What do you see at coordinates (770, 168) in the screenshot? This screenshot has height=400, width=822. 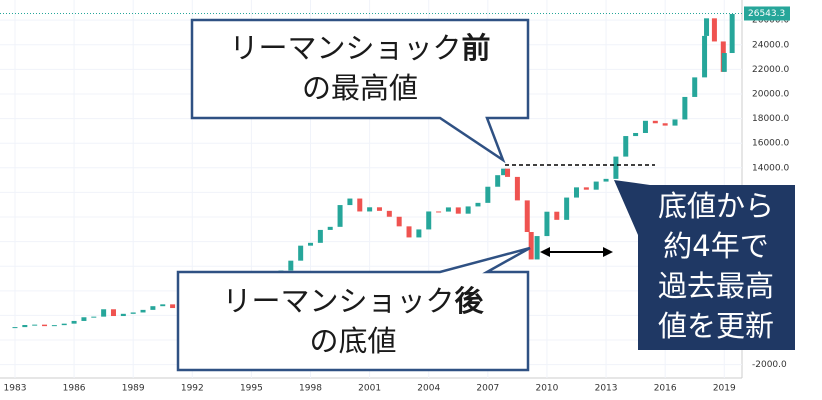 I see `y-tick-label: 14000.0` at bounding box center [770, 168].